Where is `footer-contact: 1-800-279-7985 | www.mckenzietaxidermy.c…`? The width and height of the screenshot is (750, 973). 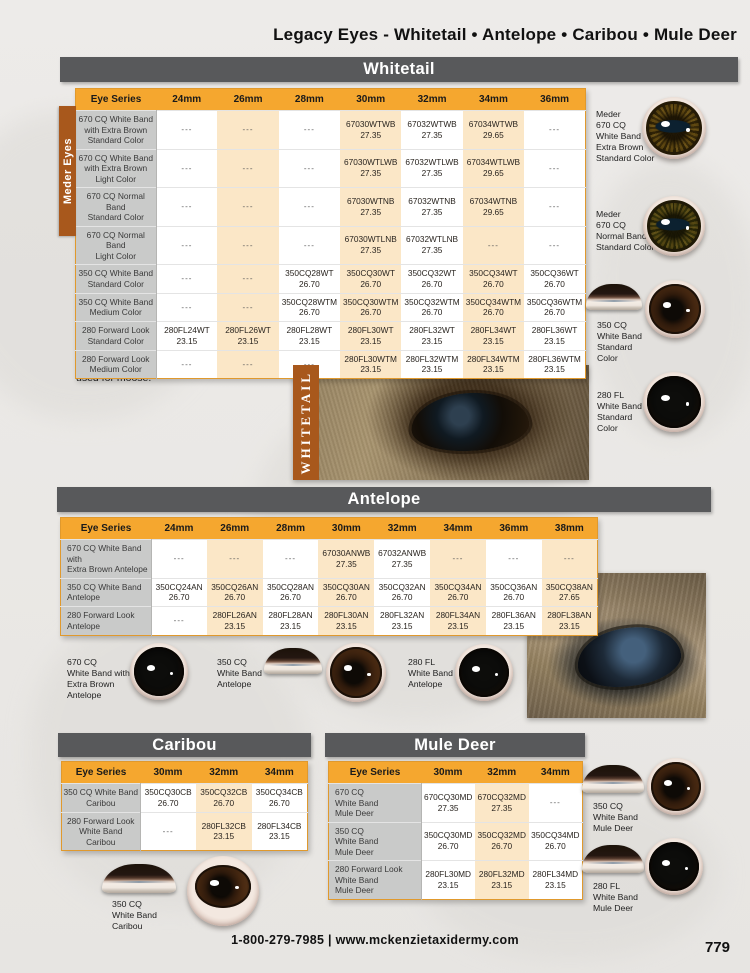
footer-contact: 1-800-279-7985 | www.mckenzietaxidermy.c… is located at coordinates (375, 940).